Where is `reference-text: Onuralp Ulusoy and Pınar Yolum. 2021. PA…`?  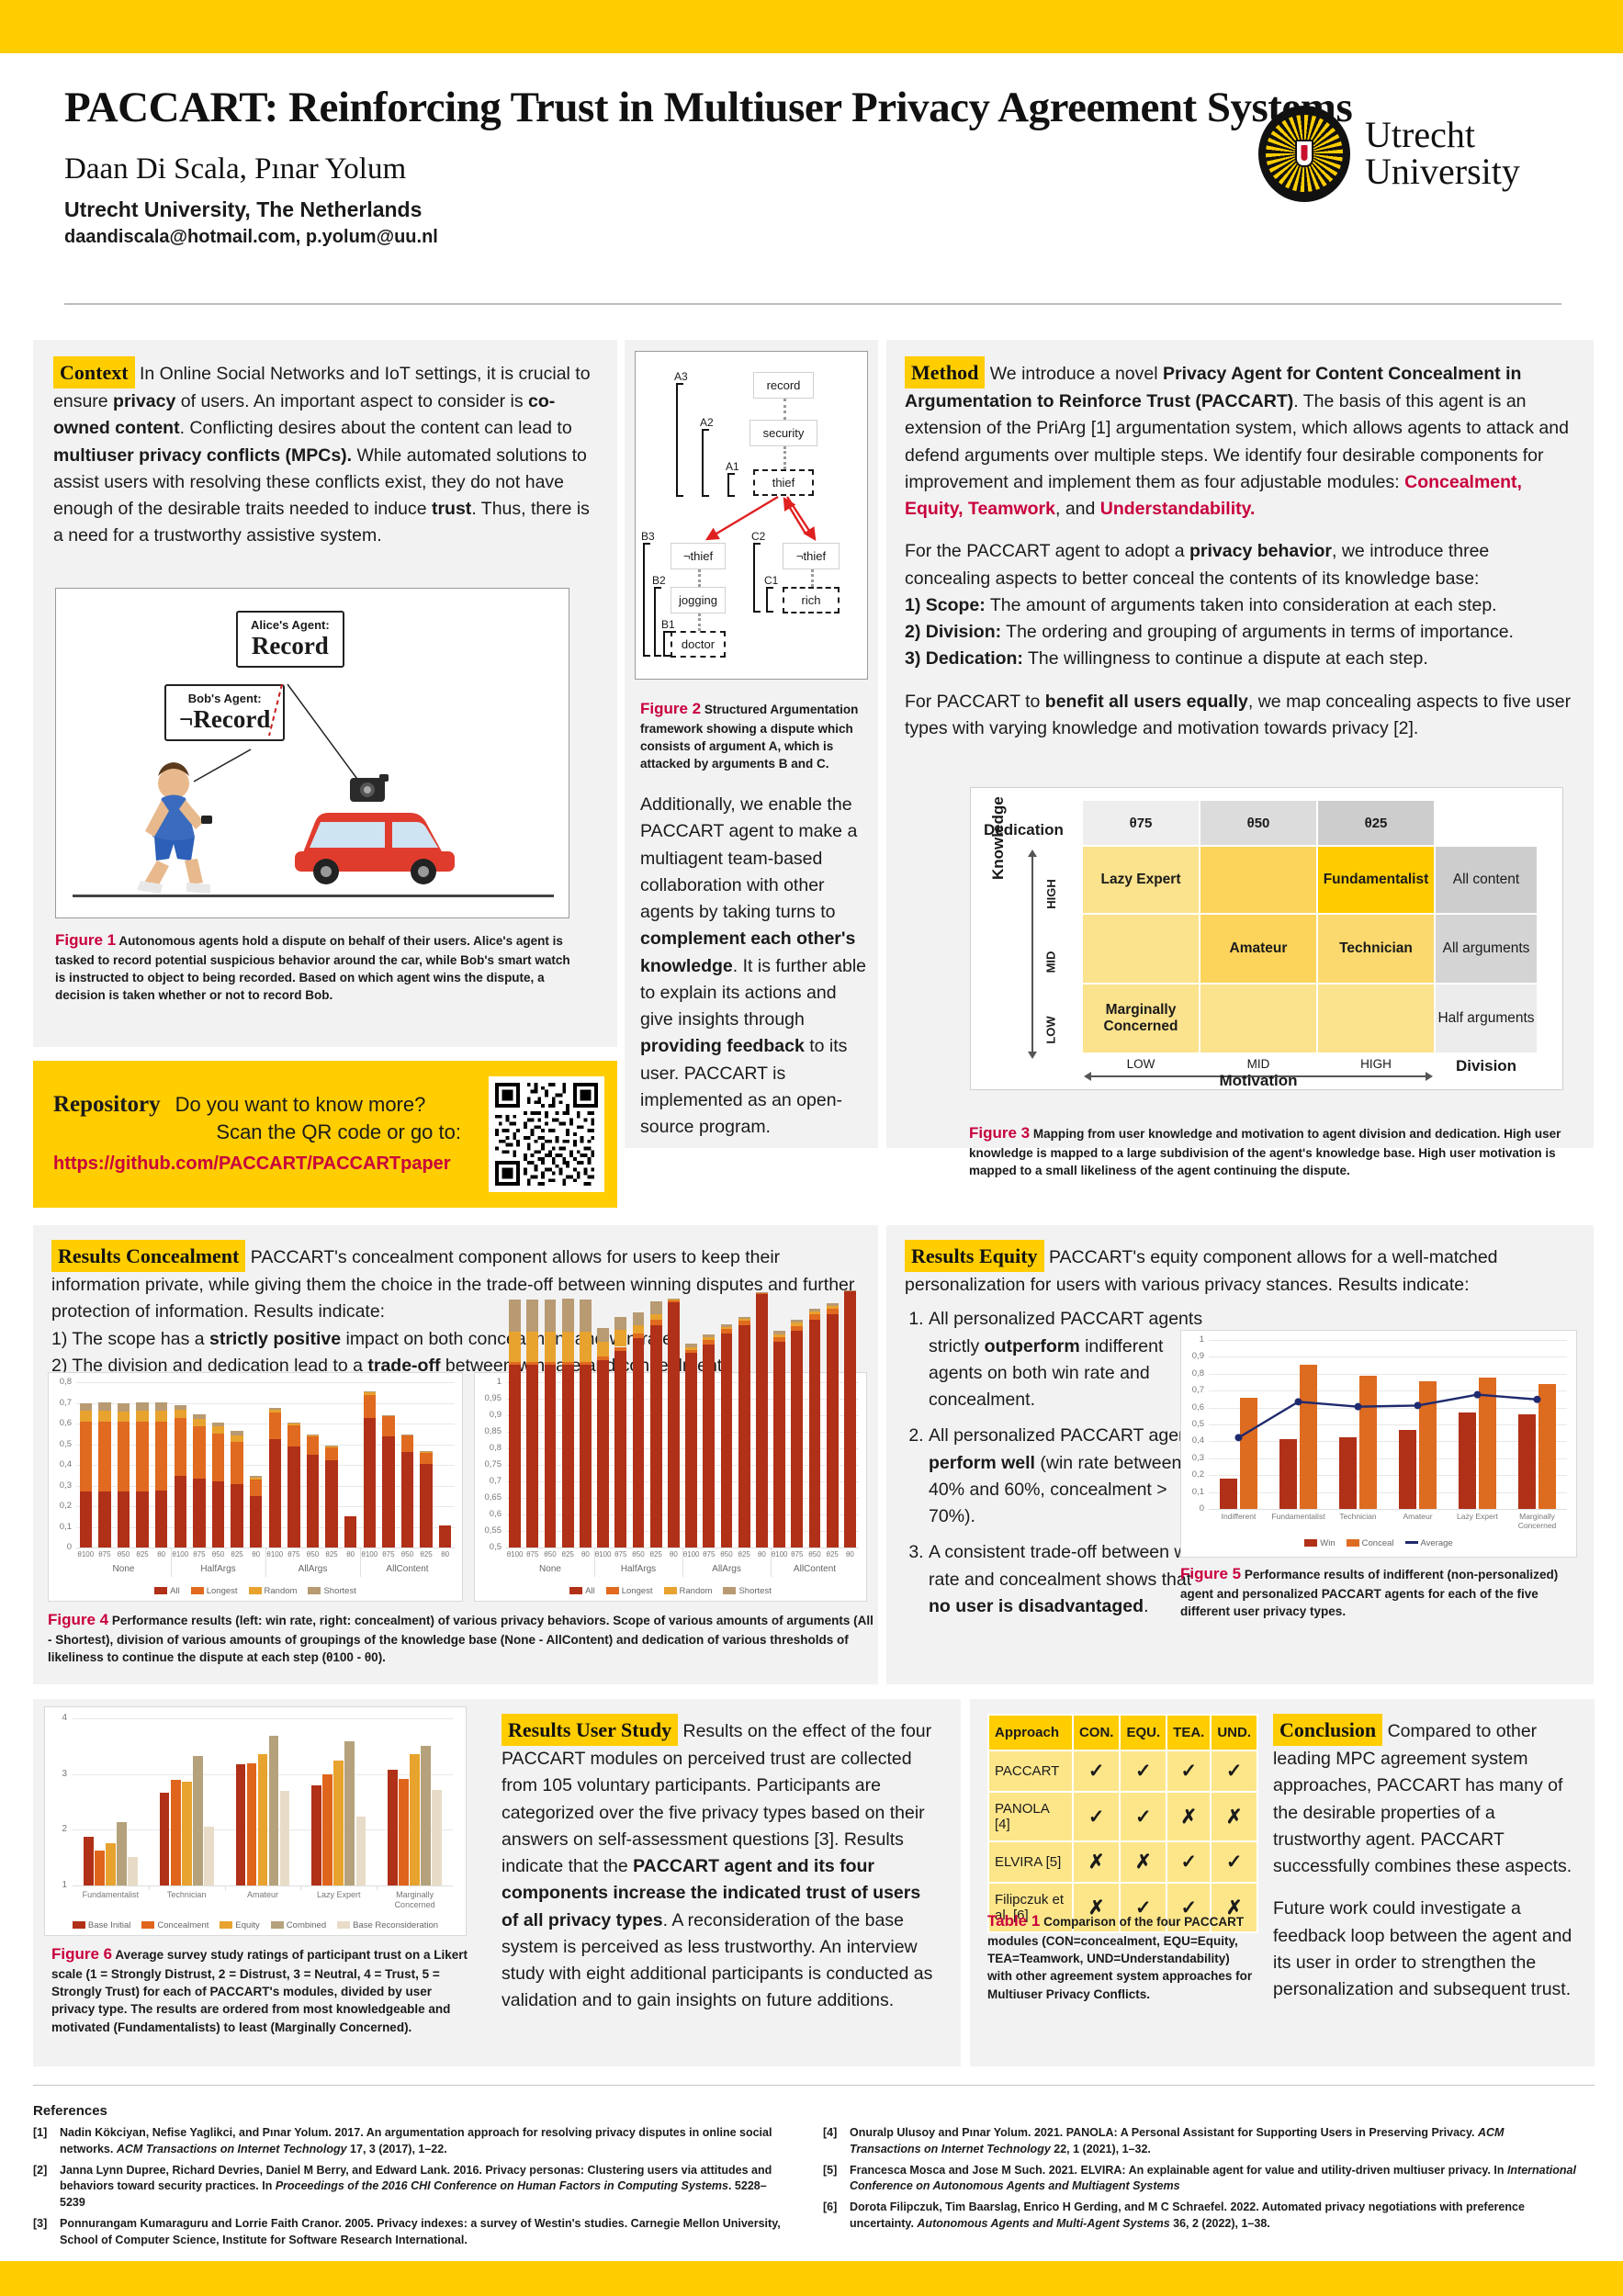
reference-text: Onuralp Ulusoy and Pınar Yolum. 2021. PA… is located at coordinates (1177, 2141).